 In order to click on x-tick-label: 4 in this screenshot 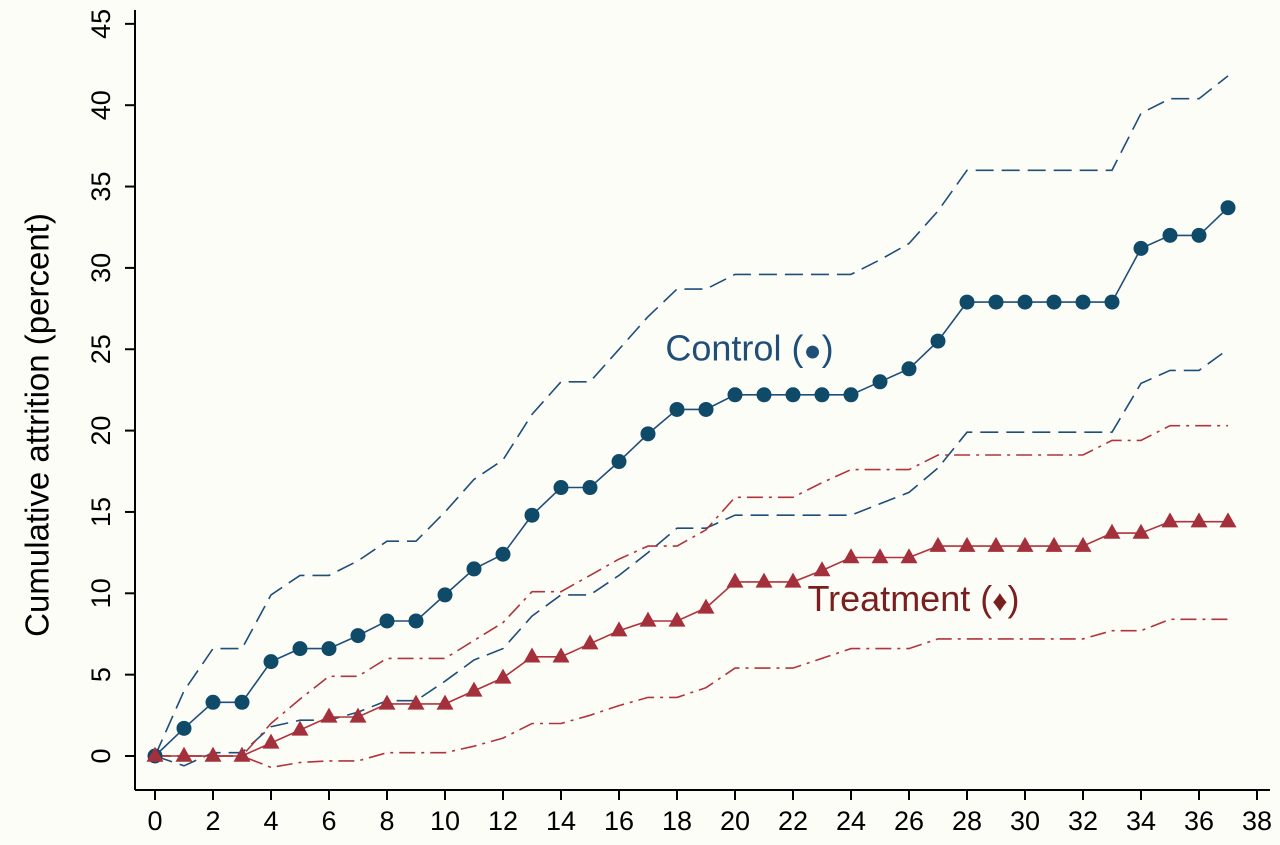, I will do `click(270, 821)`.